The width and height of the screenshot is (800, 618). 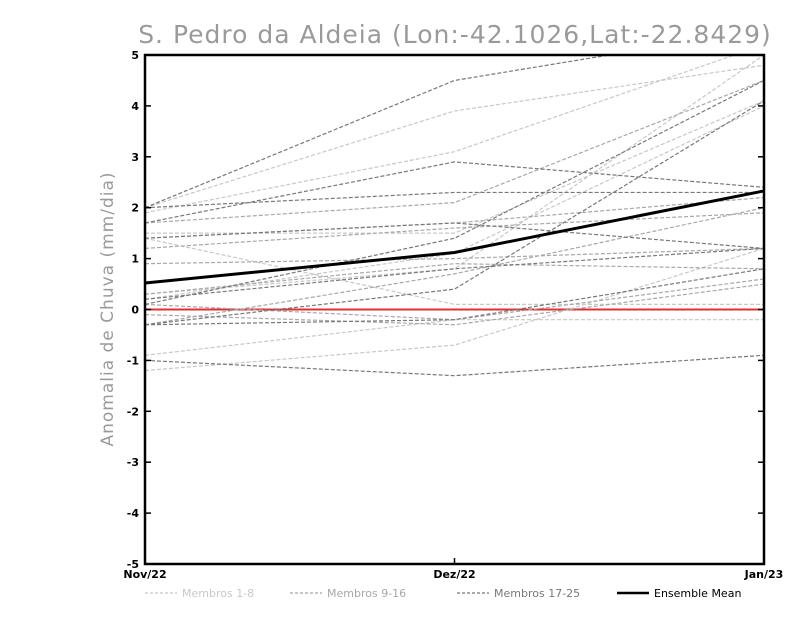 I want to click on x-axis-ticks: Nov/22 Dez/22 Jan/23, so click(x=453, y=569).